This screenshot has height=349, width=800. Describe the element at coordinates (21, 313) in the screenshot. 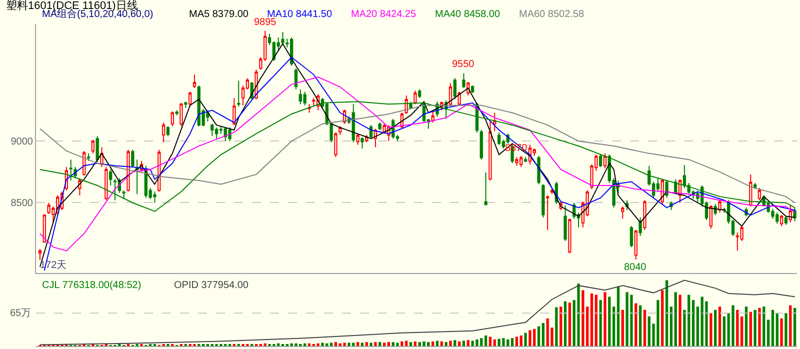

I see `ref-line-label: 65万` at that location.